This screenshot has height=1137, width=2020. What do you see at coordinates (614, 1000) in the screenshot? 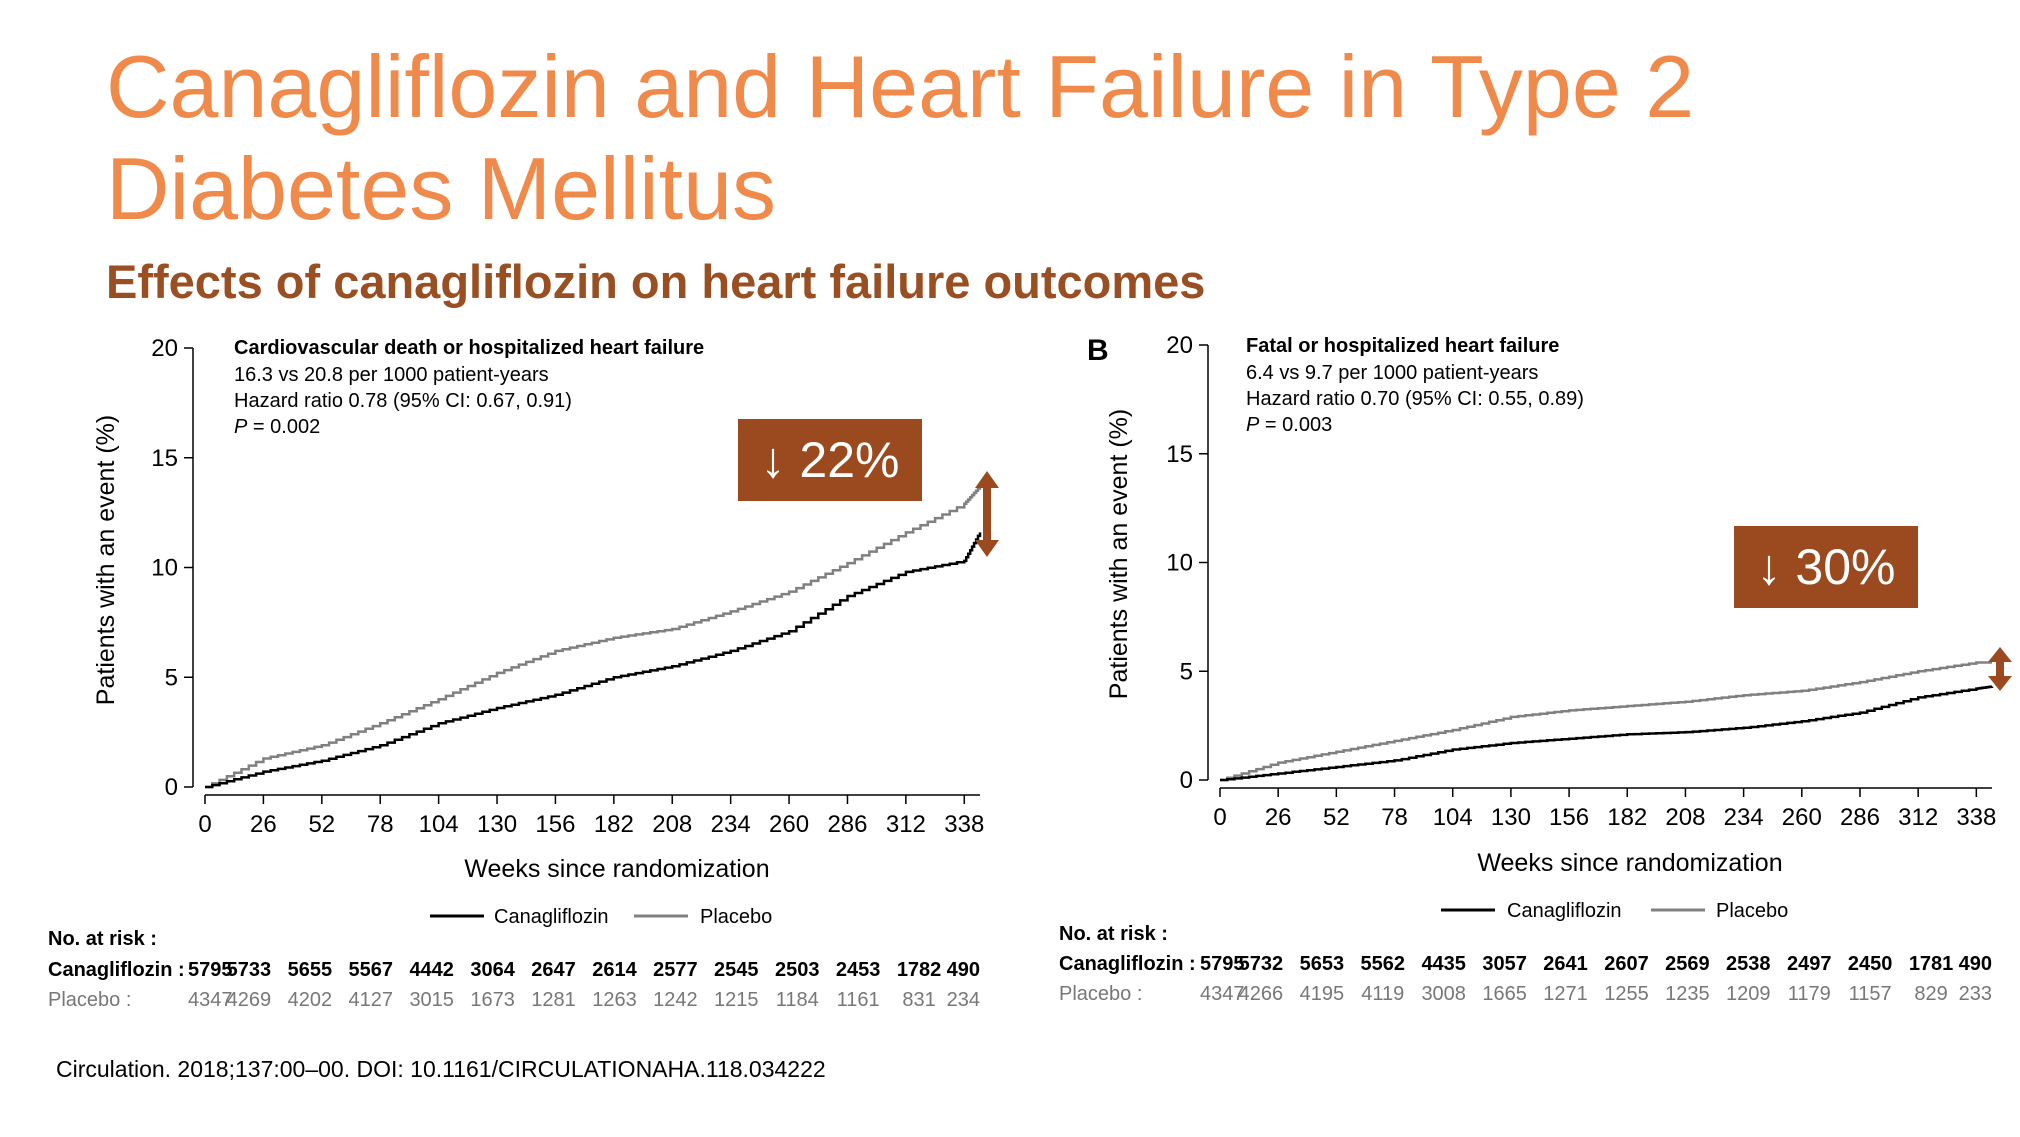
I see `risk-cell: 1263` at bounding box center [614, 1000].